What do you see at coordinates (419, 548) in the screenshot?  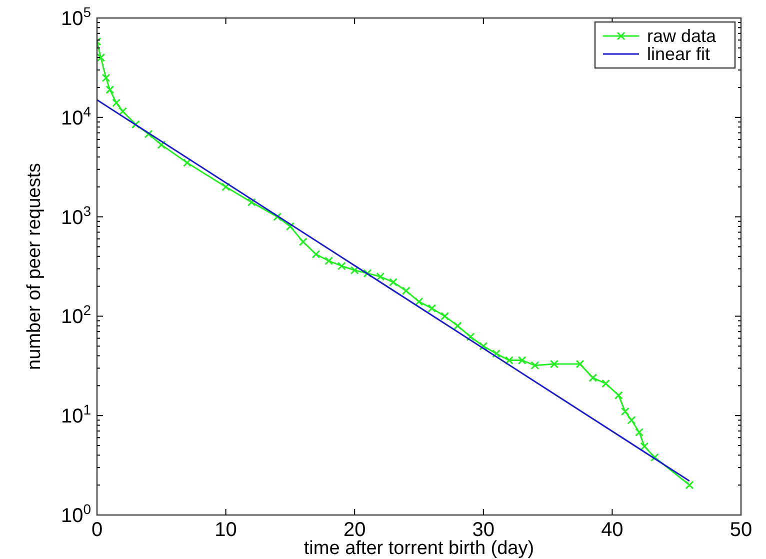 I see `x-axis-title: time after torrent birth (day)` at bounding box center [419, 548].